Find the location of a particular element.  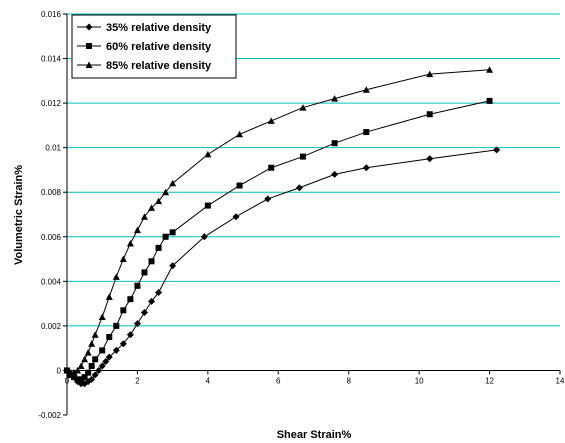

x-tick-label: 8 is located at coordinates (348, 380).